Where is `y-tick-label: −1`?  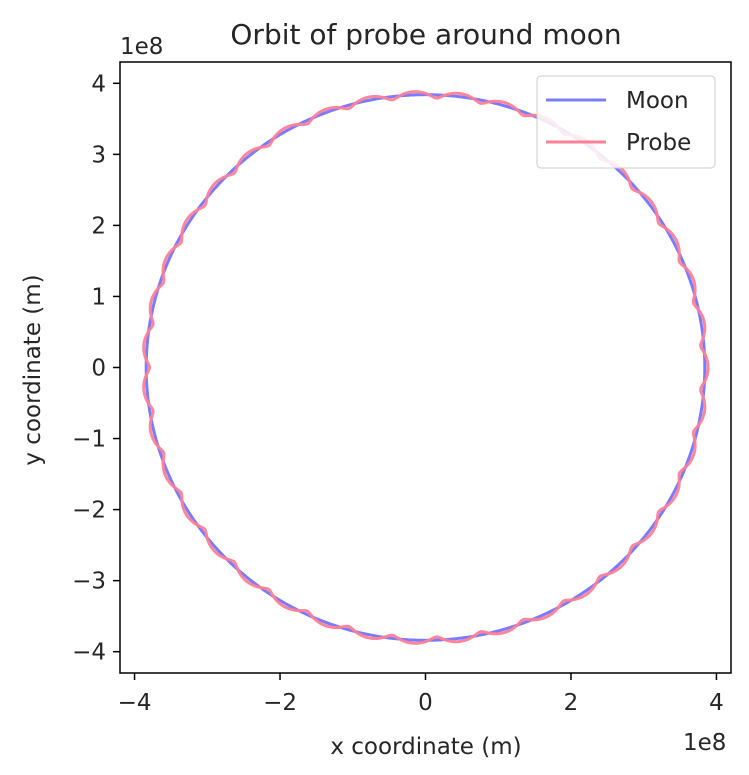
y-tick-label: −1 is located at coordinates (89, 440).